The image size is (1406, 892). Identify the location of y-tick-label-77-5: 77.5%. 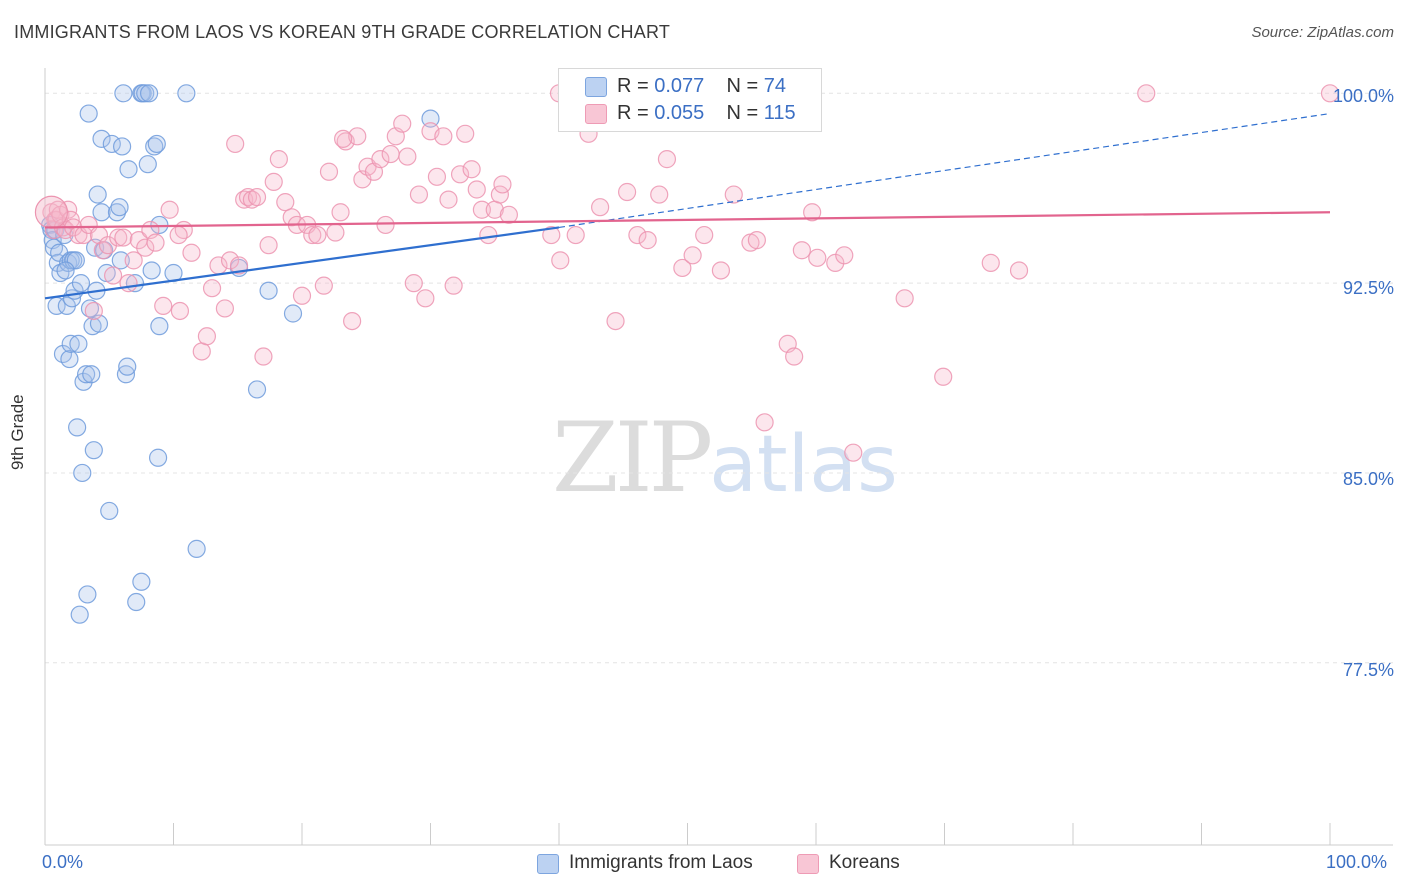
(1368, 670).